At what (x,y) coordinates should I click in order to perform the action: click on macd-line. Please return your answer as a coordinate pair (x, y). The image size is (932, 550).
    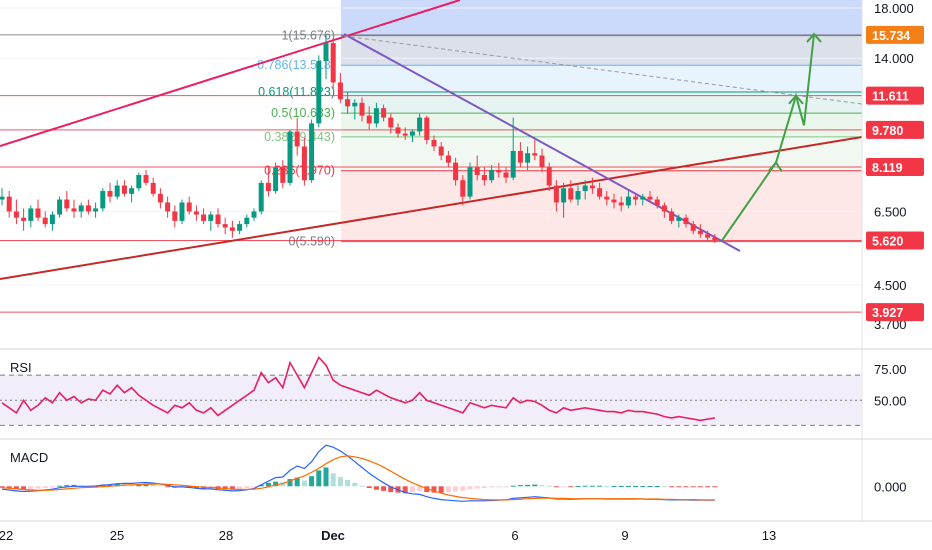
    Looking at the image, I should click on (358, 473).